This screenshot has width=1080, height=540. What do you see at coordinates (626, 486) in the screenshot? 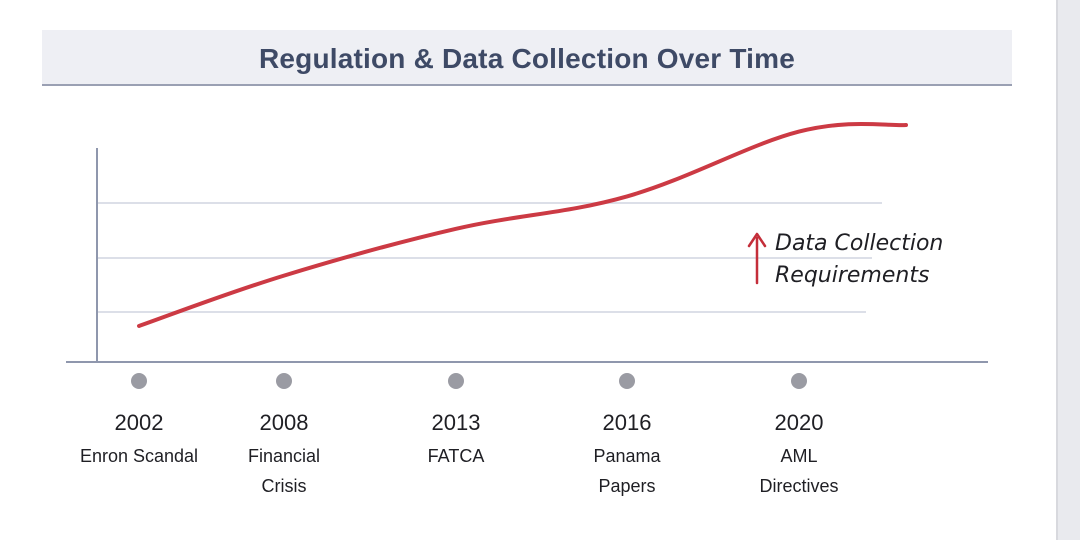
I see `event-label-line: Papers` at bounding box center [626, 486].